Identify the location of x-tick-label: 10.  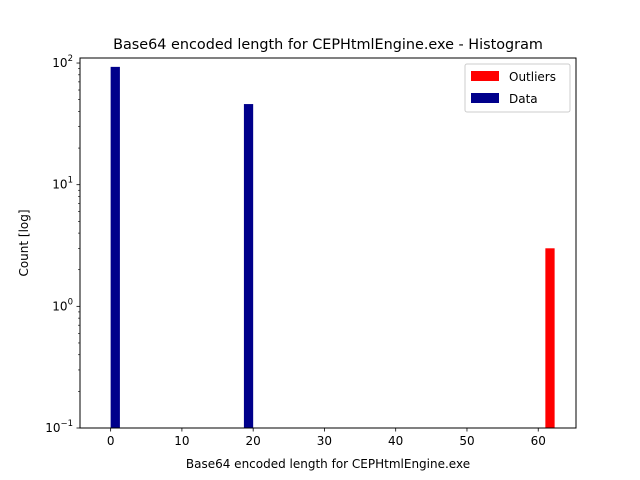
(181, 441).